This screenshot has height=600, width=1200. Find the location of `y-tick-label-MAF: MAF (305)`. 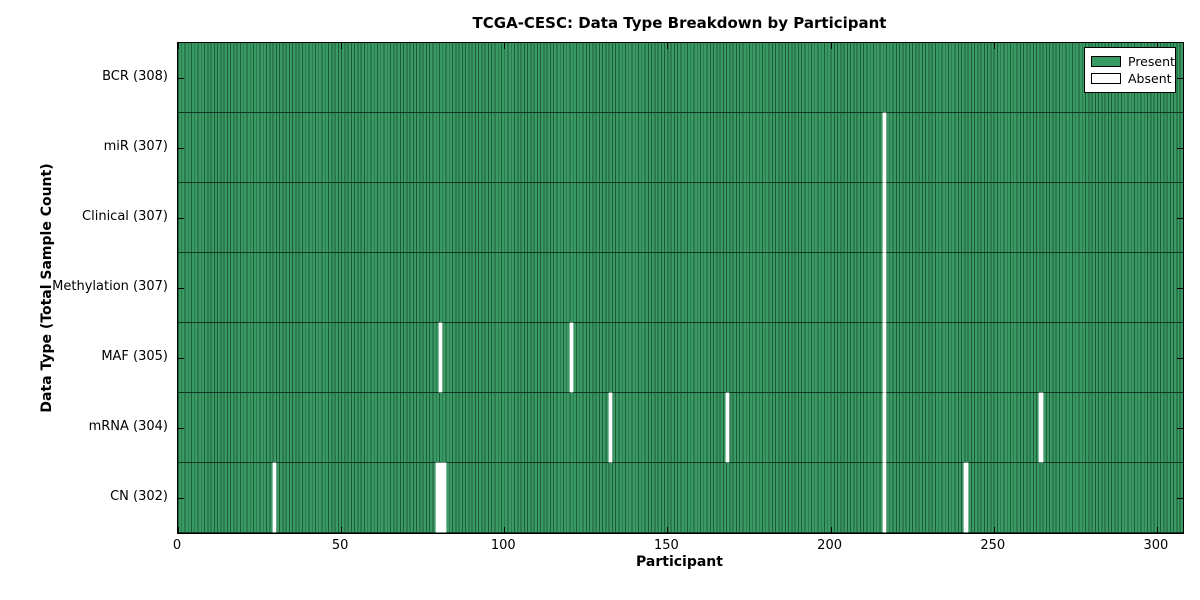

y-tick-label-MAF: MAF (305) is located at coordinates (134, 356).